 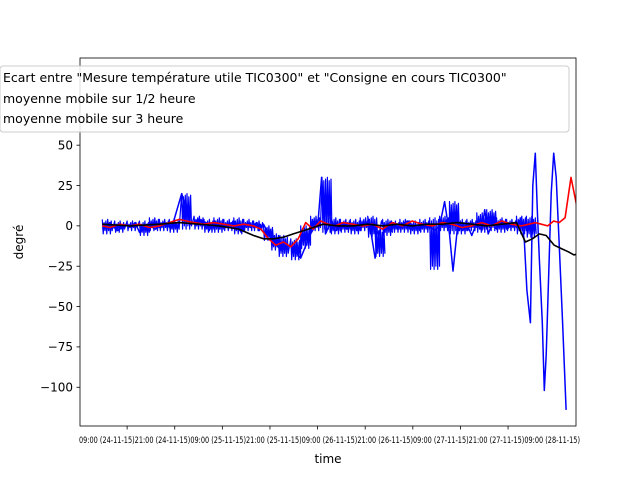 I want to click on y-tick-label: 25, so click(x=65, y=186).